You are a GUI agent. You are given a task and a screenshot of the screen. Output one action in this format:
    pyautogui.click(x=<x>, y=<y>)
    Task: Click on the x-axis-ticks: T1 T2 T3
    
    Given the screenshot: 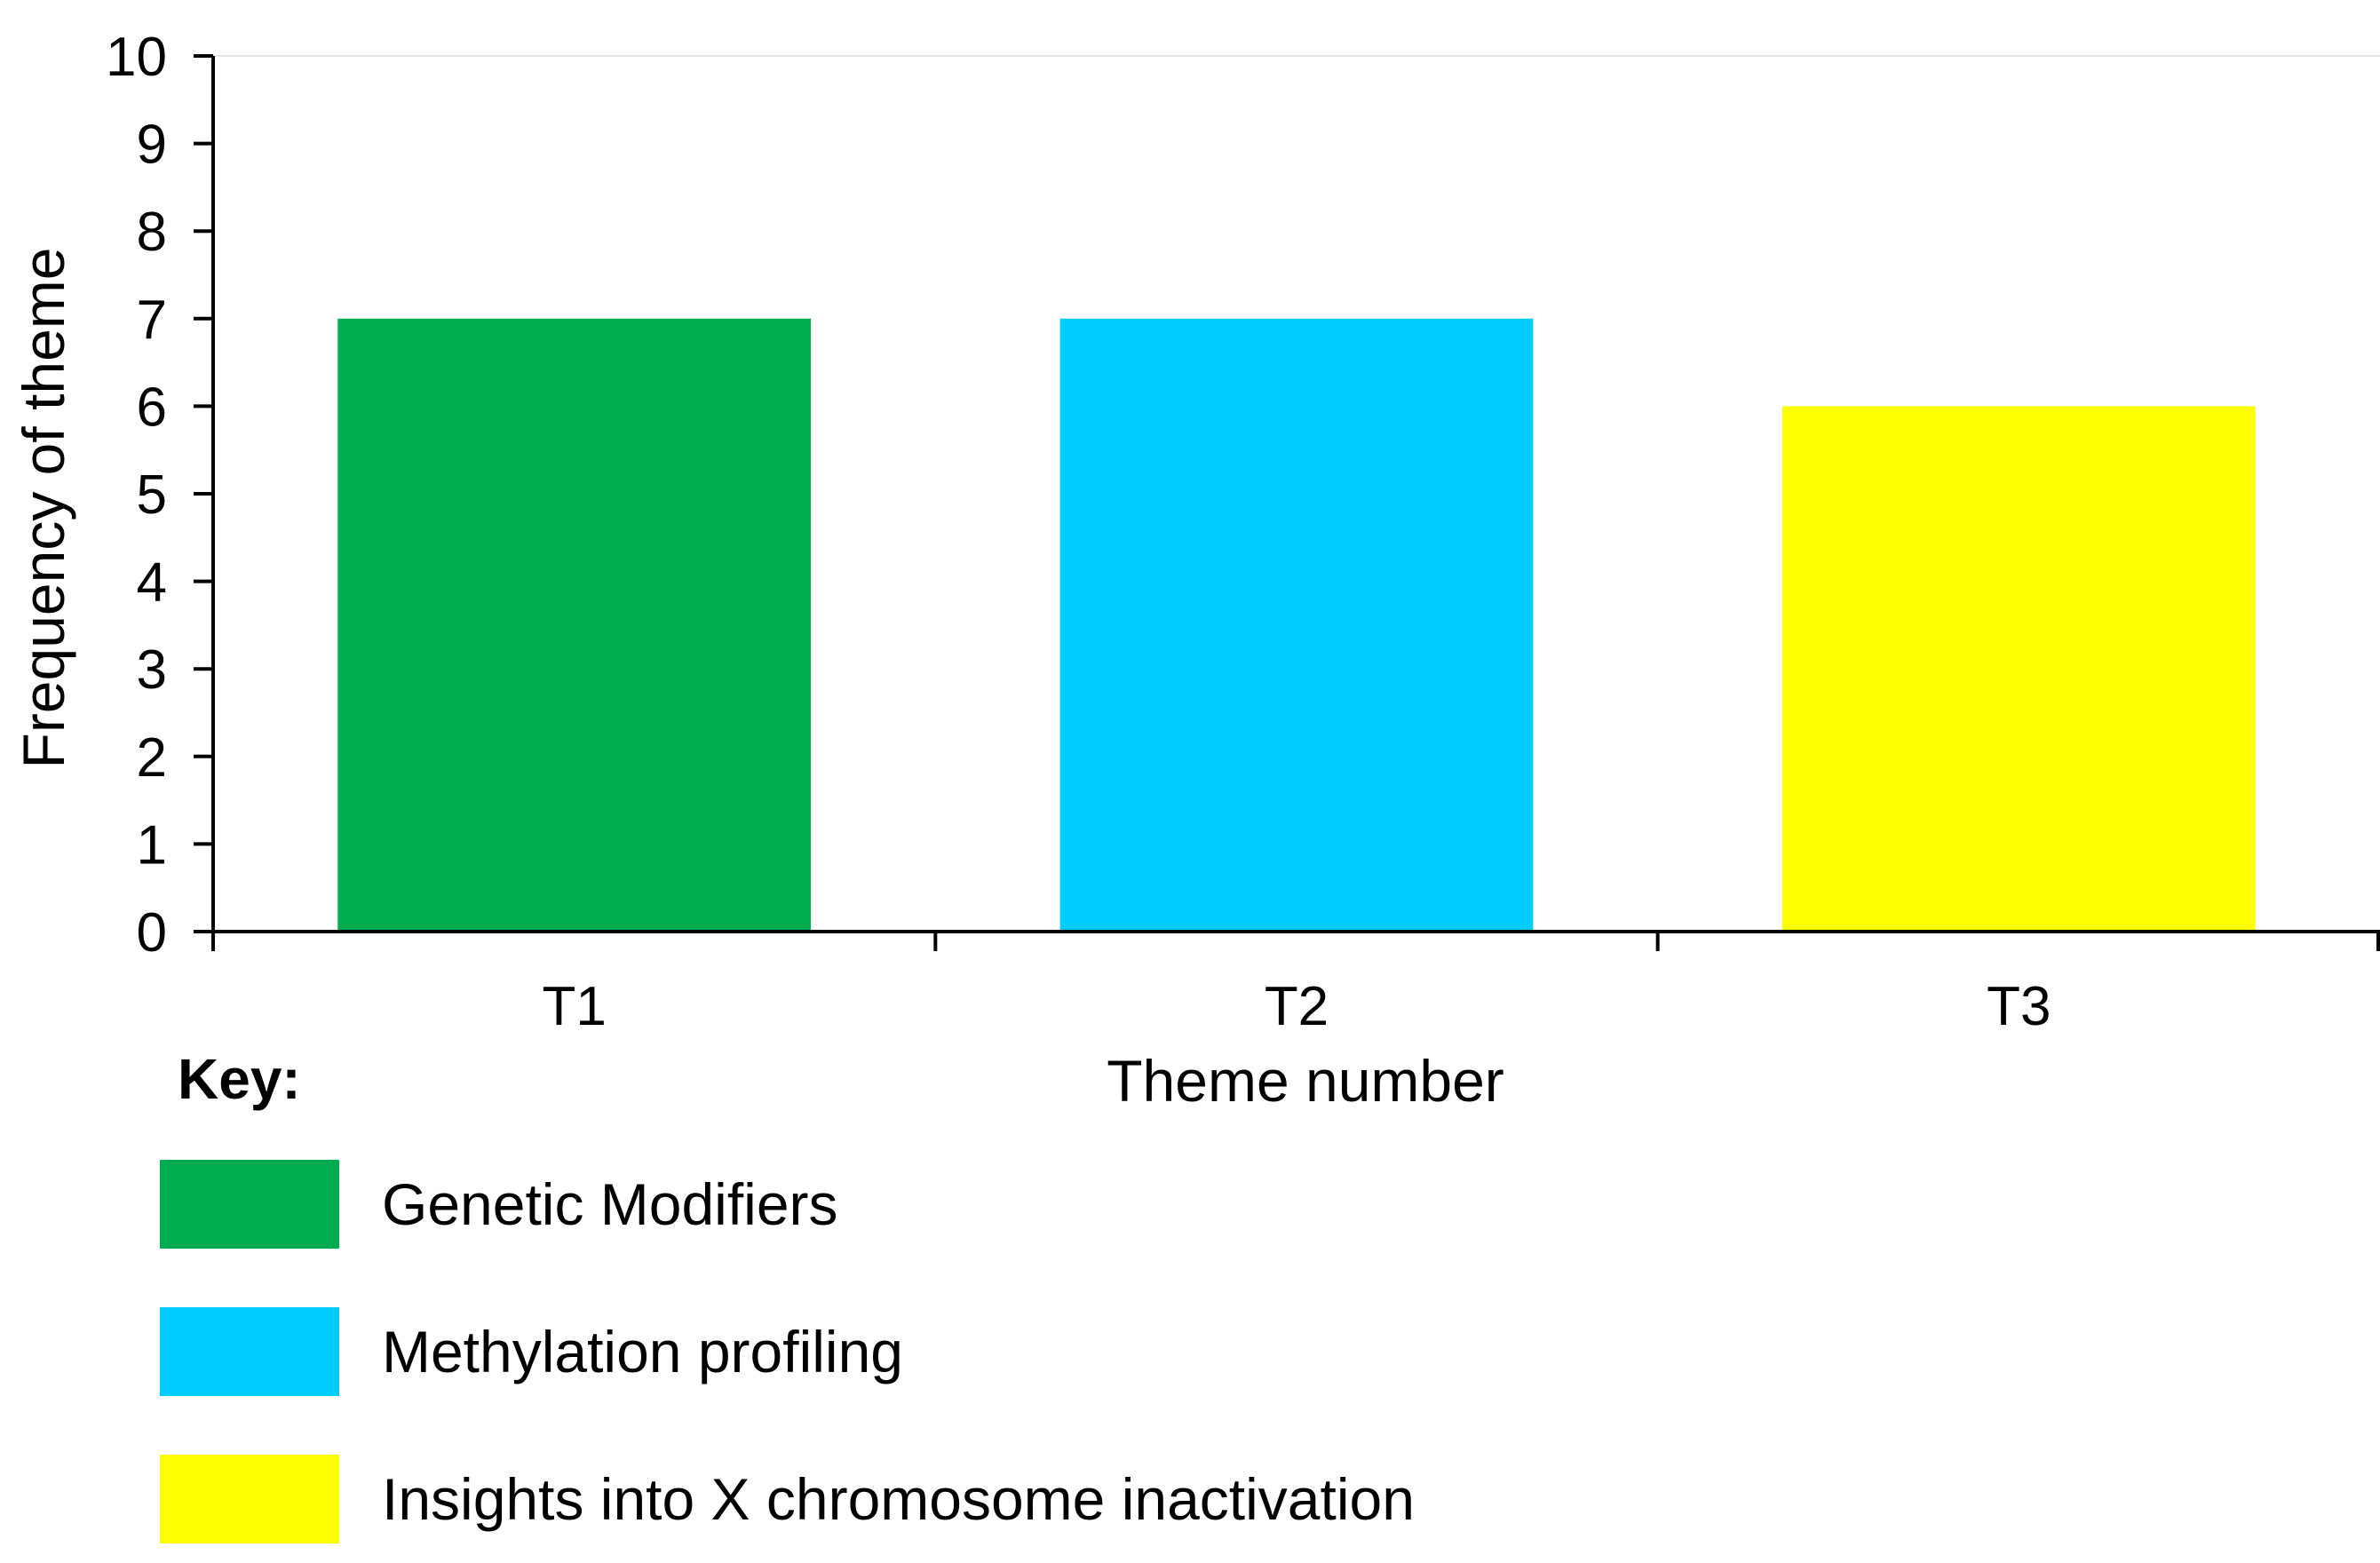 What is the action you would take?
    pyautogui.click(x=1295, y=984)
    